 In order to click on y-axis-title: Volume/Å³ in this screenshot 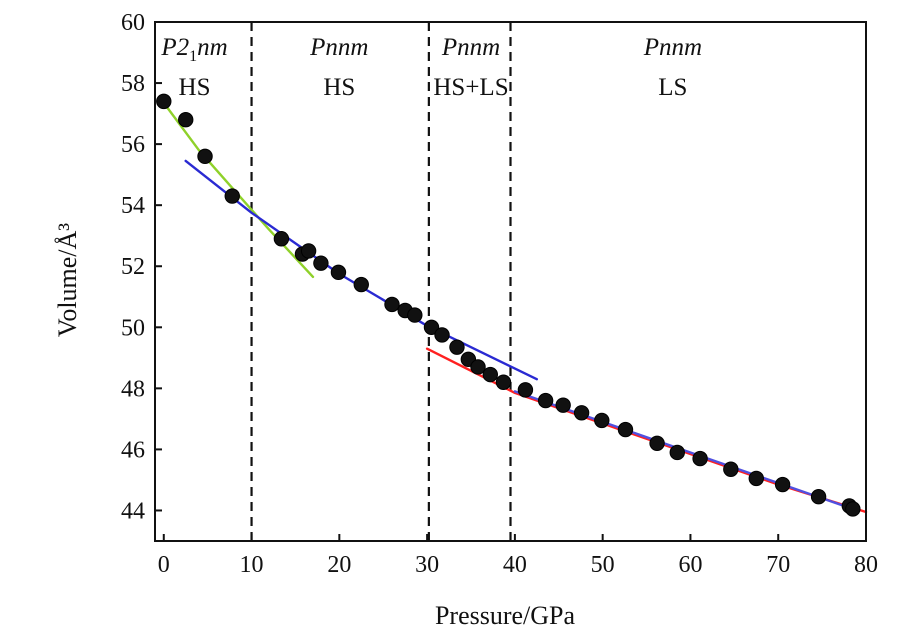, I will do `click(67, 280)`.